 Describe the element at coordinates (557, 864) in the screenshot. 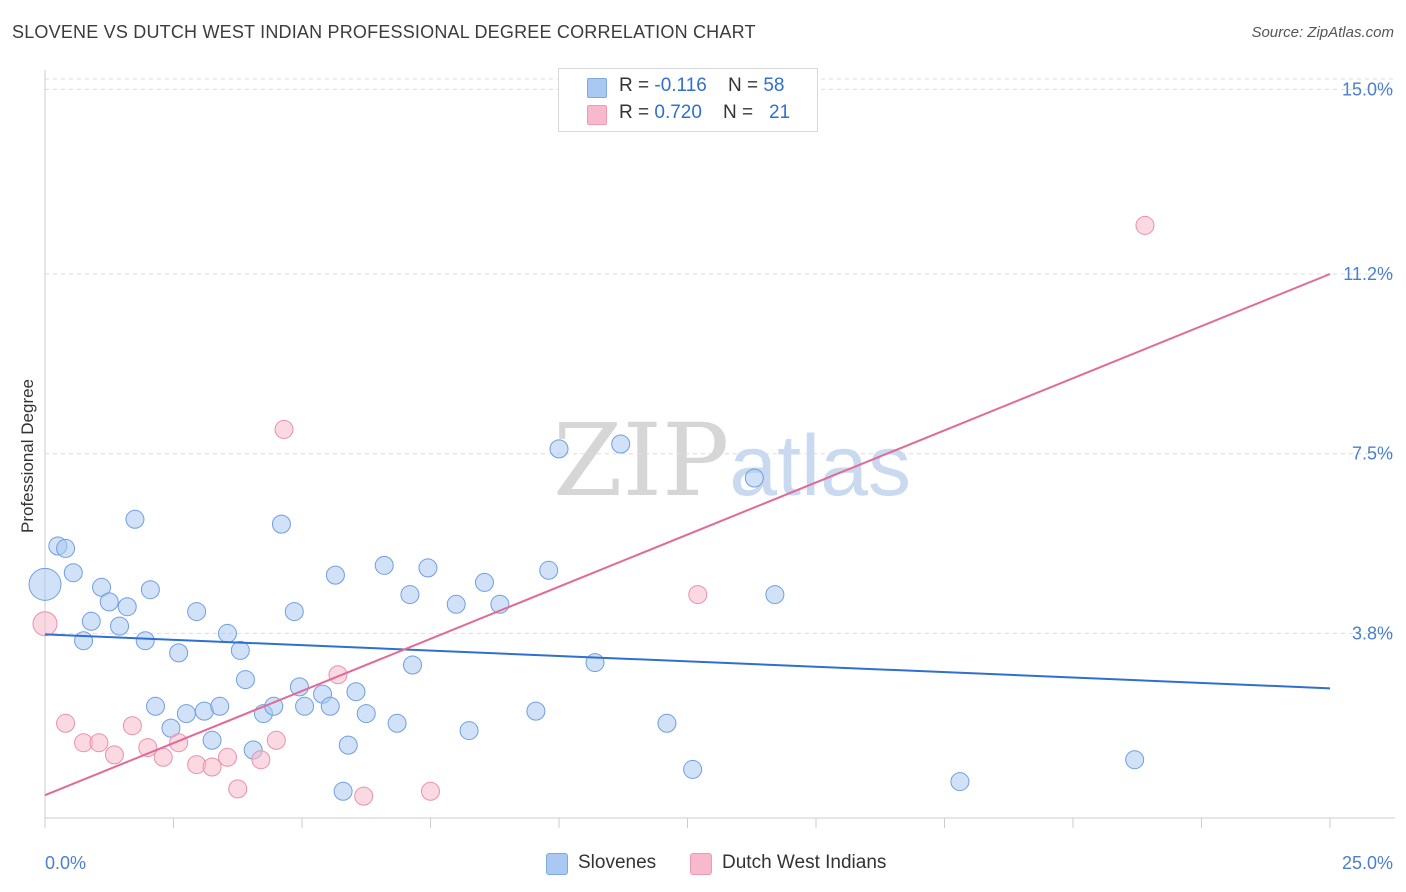

I see `bottom-legend-swatch-slovenes` at that location.